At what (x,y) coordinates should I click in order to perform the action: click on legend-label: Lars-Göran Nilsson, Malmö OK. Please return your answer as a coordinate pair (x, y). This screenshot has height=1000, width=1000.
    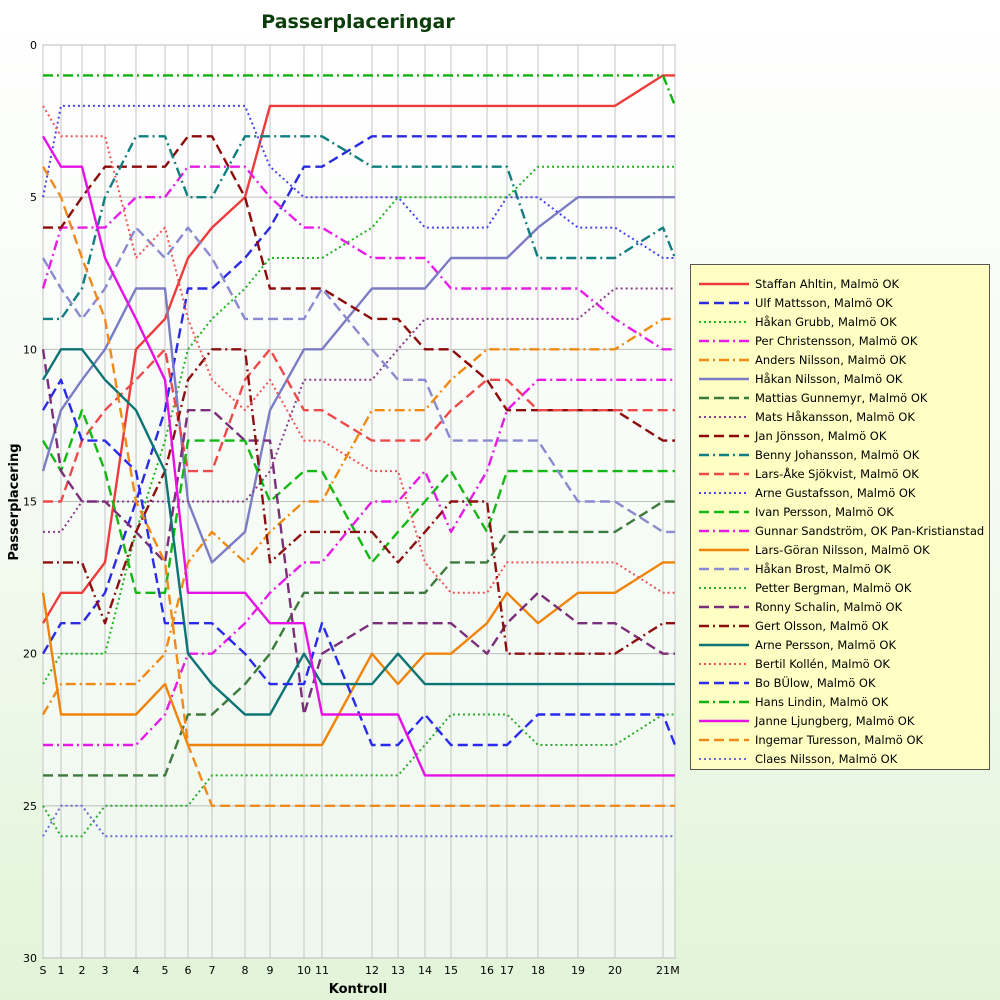
    Looking at the image, I should click on (842, 549).